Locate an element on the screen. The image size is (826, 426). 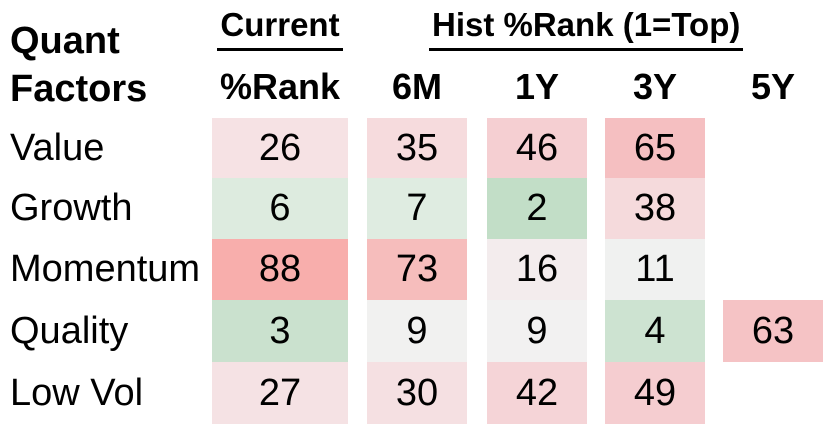
heatmap-cell-lowvol-5y is located at coordinates (773, 393).